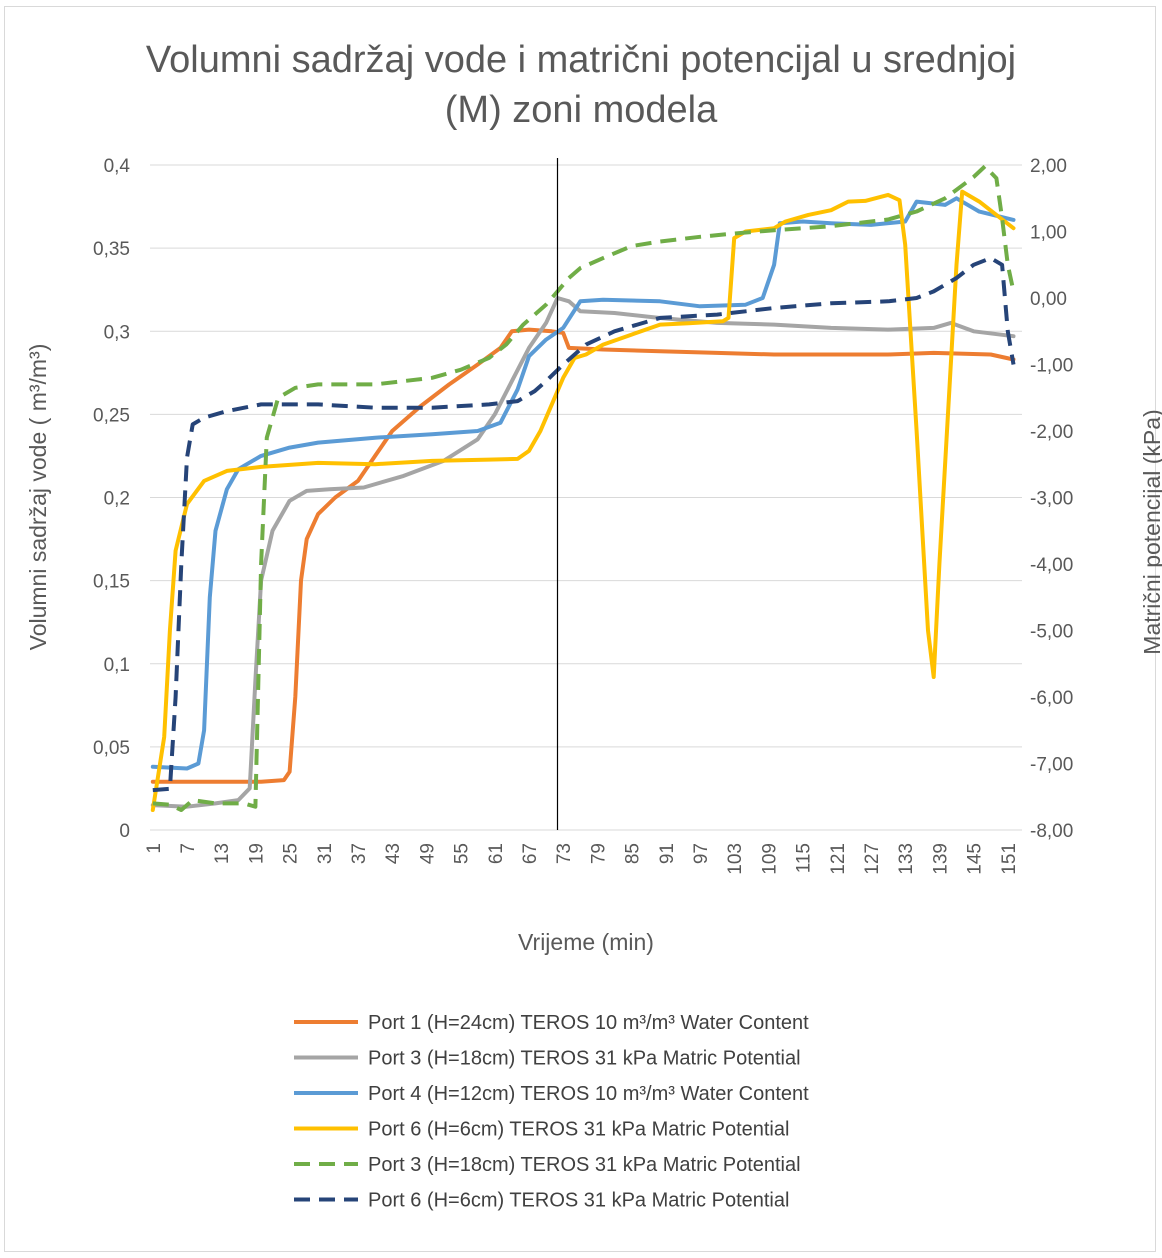 The width and height of the screenshot is (1162, 1258). Describe the element at coordinates (1051, 831) in the screenshot. I see `y-right-tick-label: -8,00` at that location.